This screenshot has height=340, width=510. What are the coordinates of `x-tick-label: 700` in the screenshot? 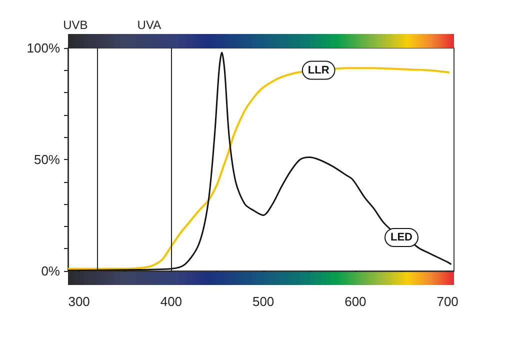 It's located at (447, 301).